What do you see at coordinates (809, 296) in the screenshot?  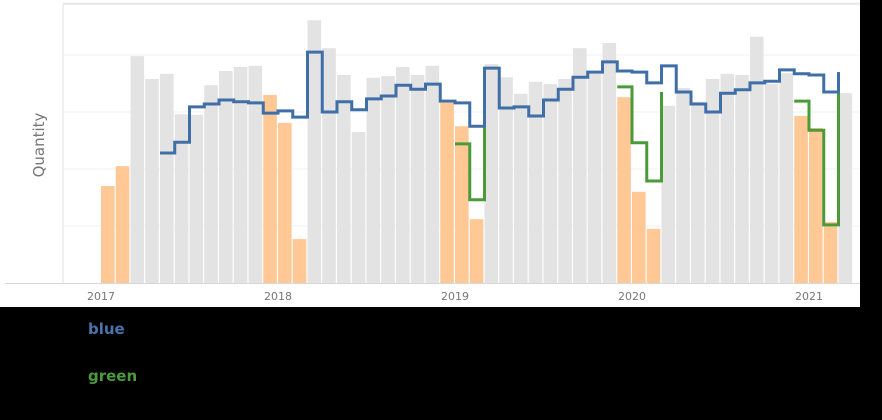 I see `x-tick-2021: 2021` at bounding box center [809, 296].